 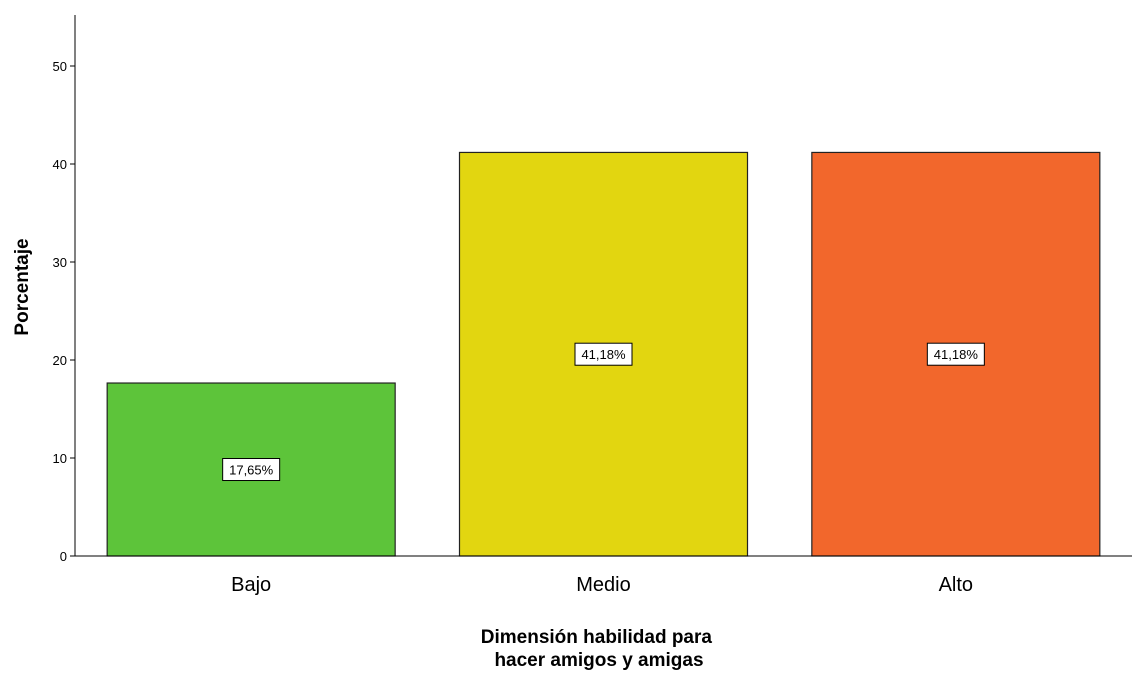 I want to click on y-ticks-group: 0 10 20 30 40 50, so click(x=64, y=311).